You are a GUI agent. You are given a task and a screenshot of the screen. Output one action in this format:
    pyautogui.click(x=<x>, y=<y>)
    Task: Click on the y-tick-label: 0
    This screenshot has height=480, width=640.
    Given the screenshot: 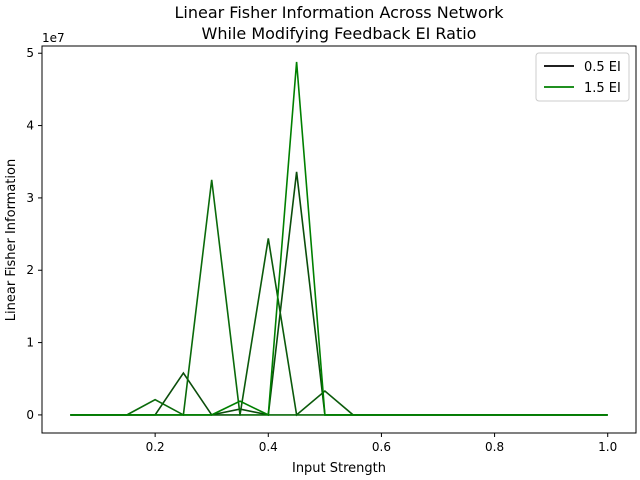 What is the action you would take?
    pyautogui.click(x=30, y=415)
    